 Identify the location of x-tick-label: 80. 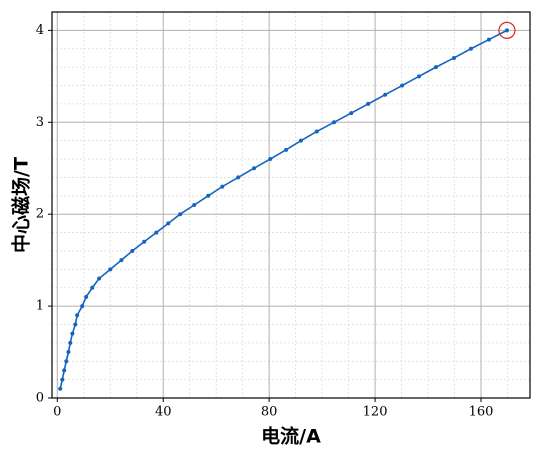
(269, 412).